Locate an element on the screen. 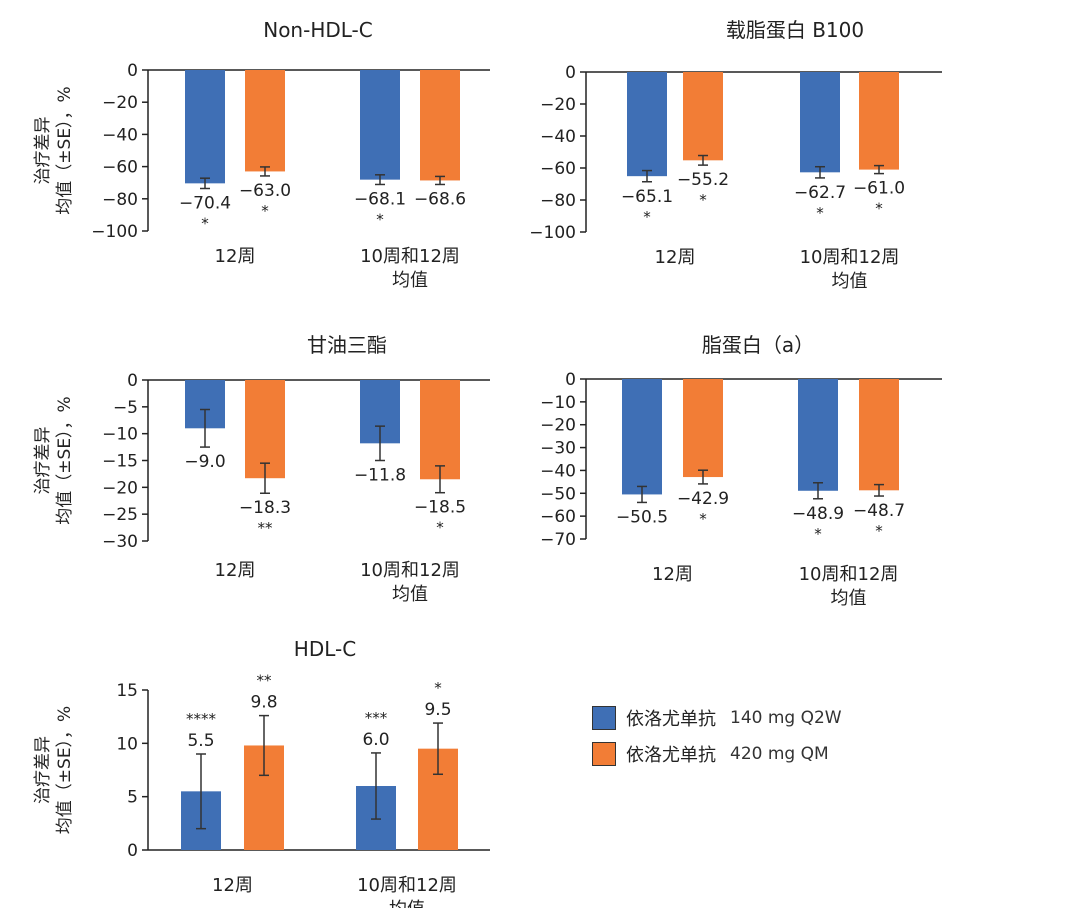  data-label: −55.2 is located at coordinates (703, 180).